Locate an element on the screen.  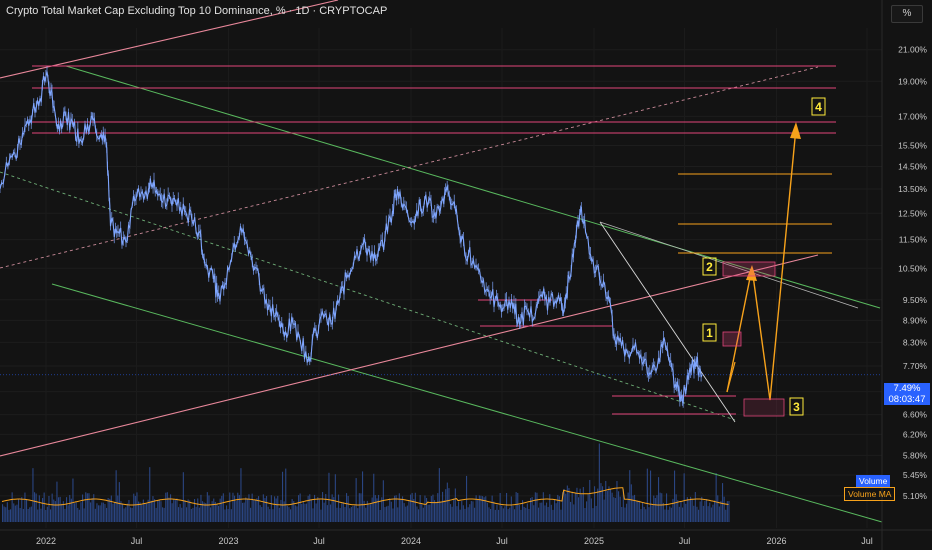
y-tick-label: 8.90% is located at coordinates (915, 320).